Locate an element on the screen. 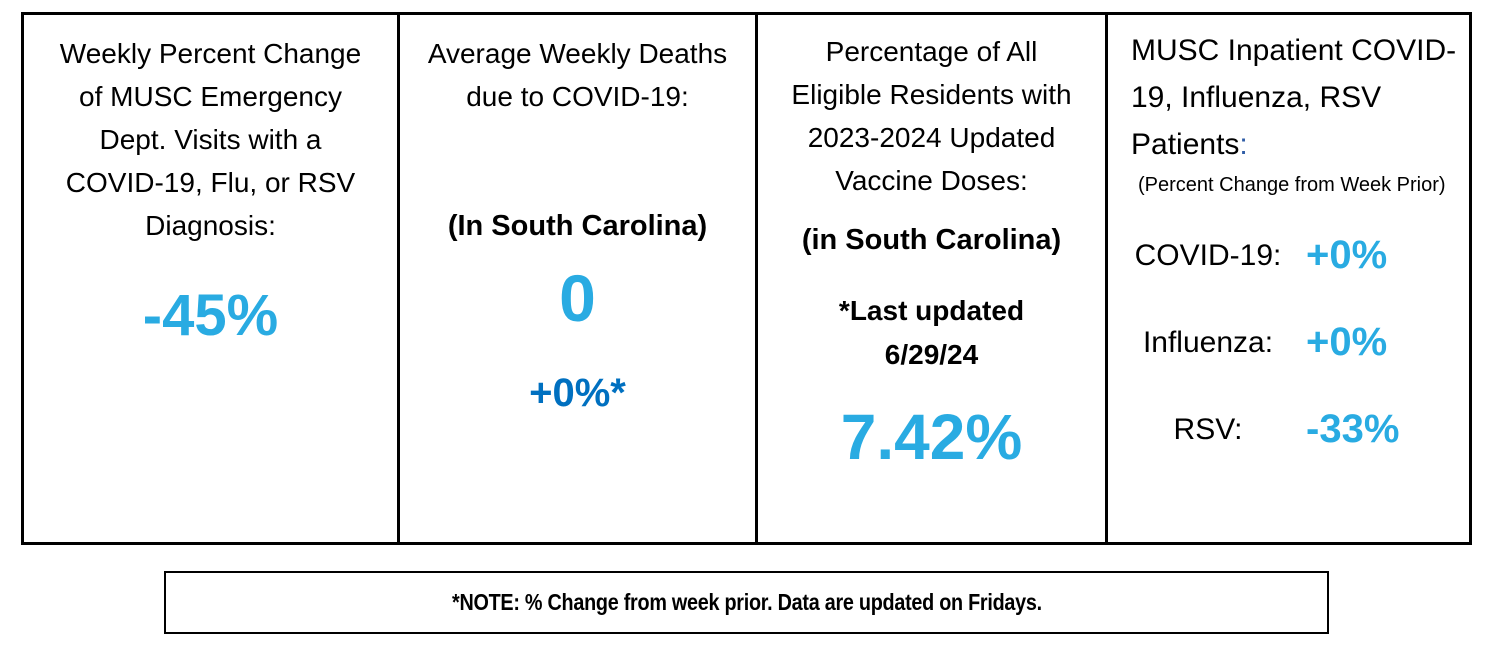 Image resolution: width=1492 pixels, height=646 pixels. title-line: Diagnosis: is located at coordinates (210, 225).